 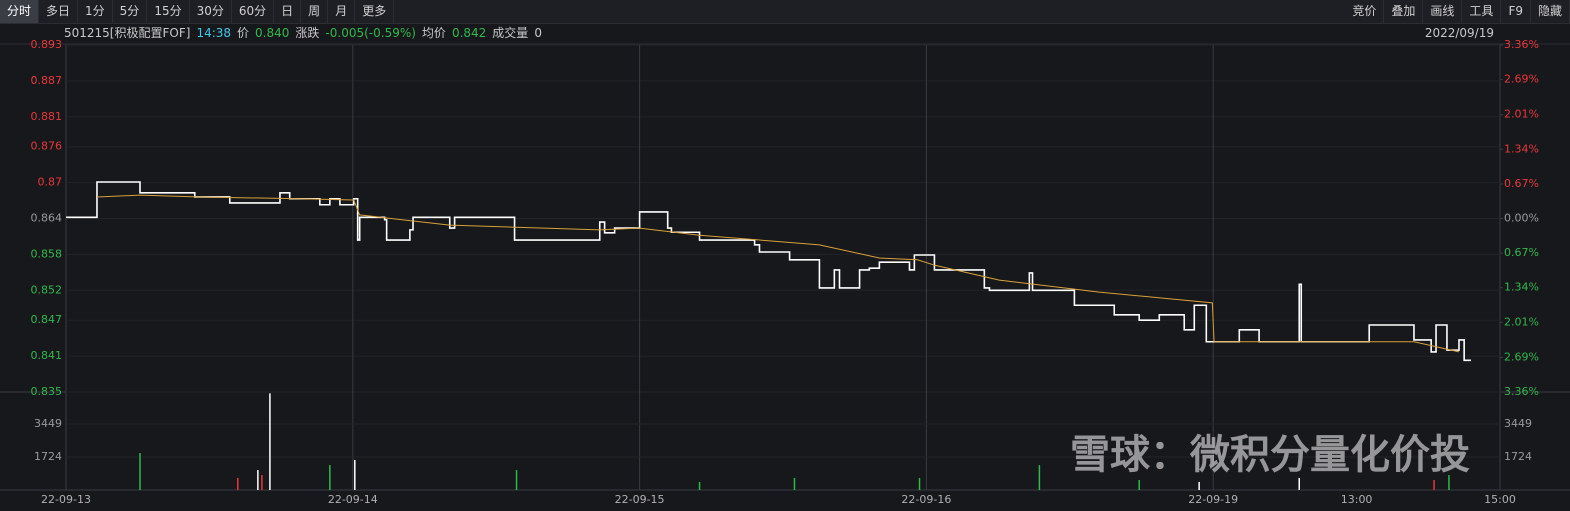 What do you see at coordinates (1443, 11) in the screenshot?
I see `tab: 画线` at bounding box center [1443, 11].